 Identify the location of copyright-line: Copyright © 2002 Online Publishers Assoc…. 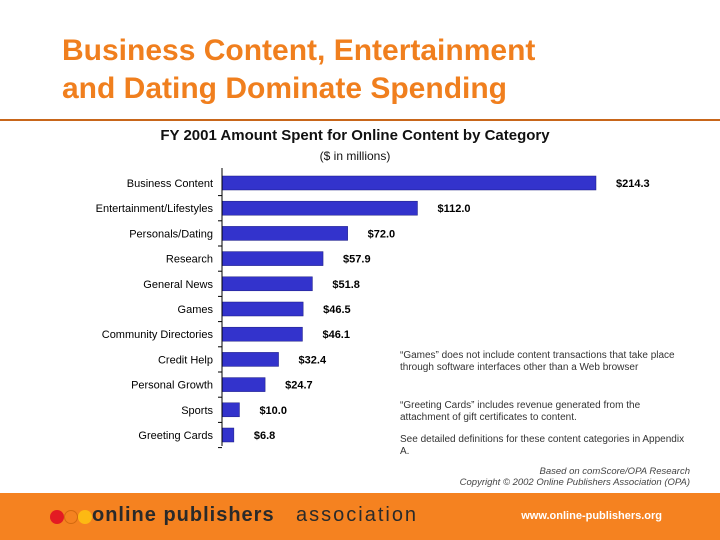
(574, 482).